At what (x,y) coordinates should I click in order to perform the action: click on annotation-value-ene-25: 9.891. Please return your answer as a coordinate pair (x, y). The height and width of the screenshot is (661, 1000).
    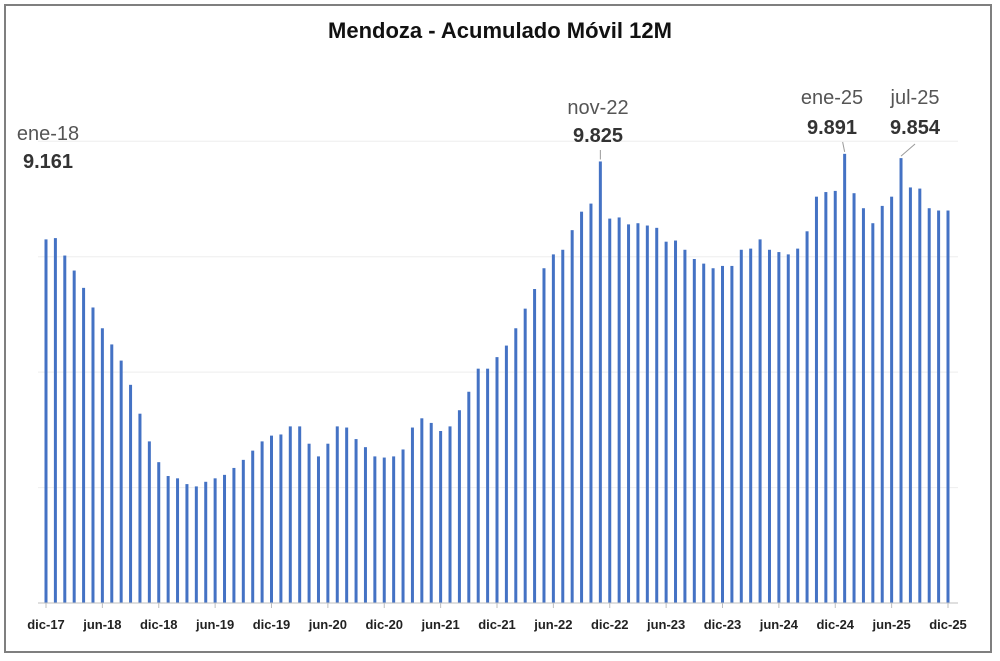
    Looking at the image, I should click on (832, 128).